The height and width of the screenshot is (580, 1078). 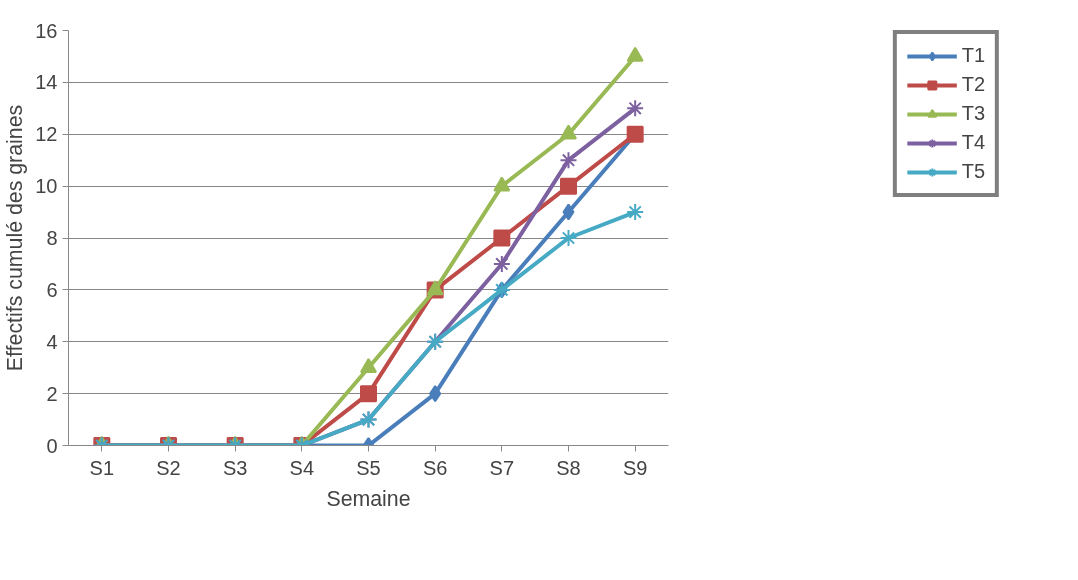 I want to click on y-tick-label: 10, so click(x=46, y=186).